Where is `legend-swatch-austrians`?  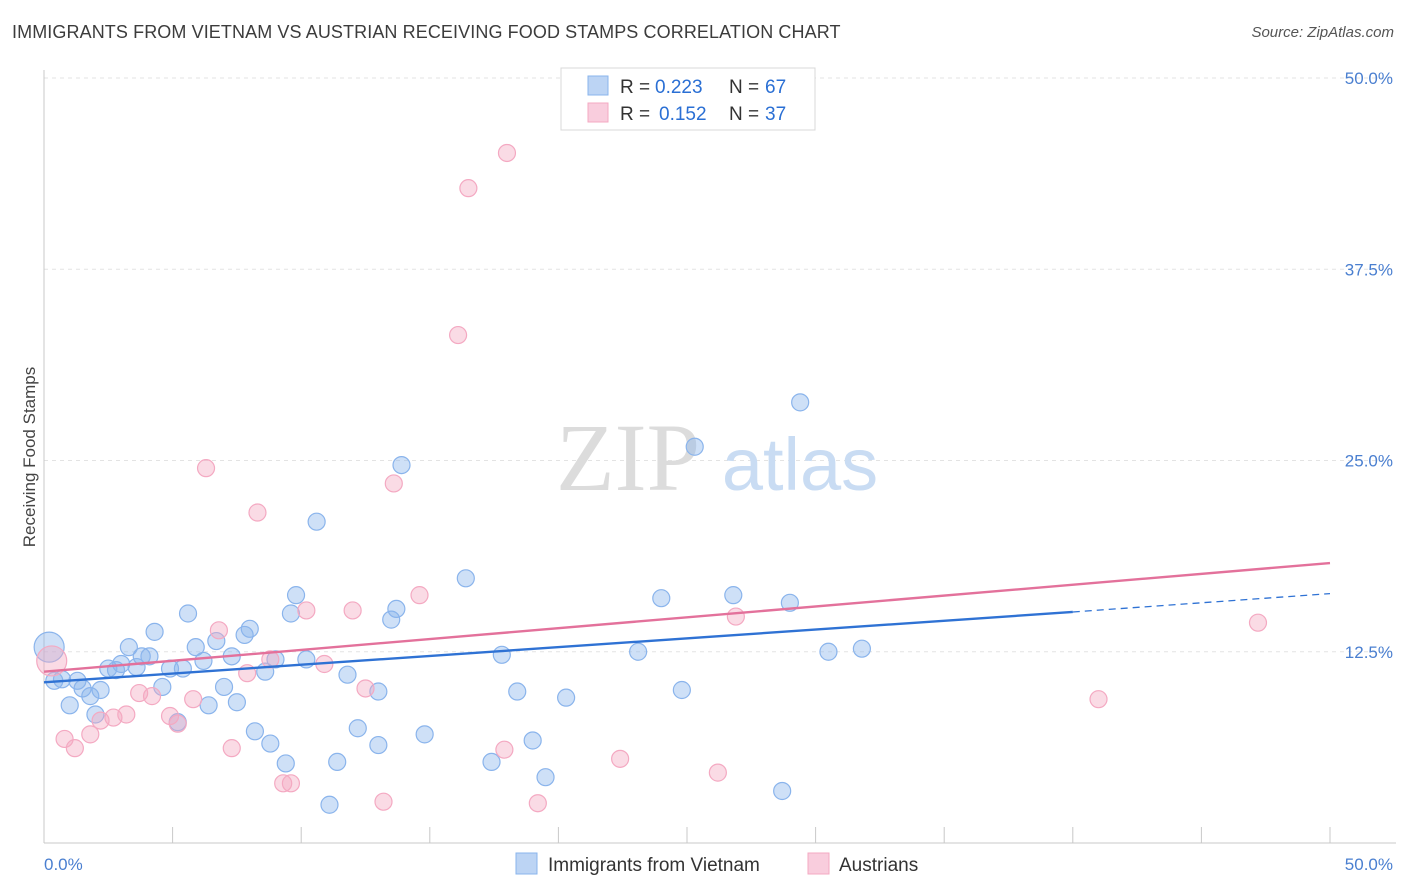
legend-swatch-austrians is located at coordinates (598, 112).